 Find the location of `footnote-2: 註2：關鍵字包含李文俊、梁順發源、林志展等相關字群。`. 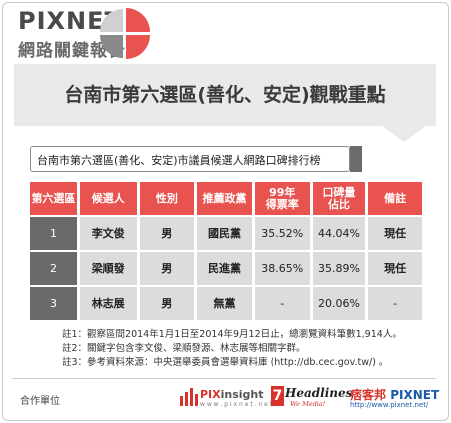

footnote-2: 註2：關鍵字包含李文俊、梁順發源、林志展等相關字群。 is located at coordinates (184, 348).